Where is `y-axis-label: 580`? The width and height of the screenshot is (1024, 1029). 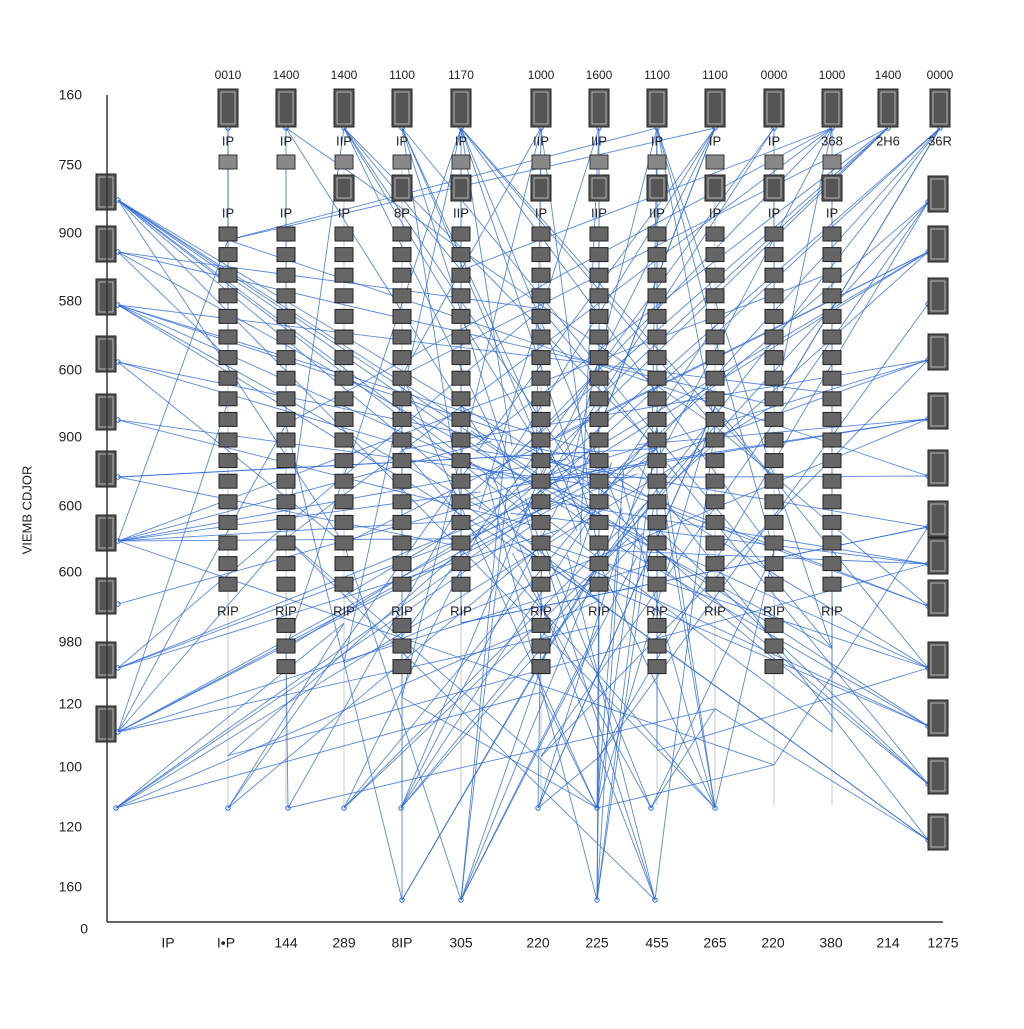
y-axis-label: 580 is located at coordinates (71, 301).